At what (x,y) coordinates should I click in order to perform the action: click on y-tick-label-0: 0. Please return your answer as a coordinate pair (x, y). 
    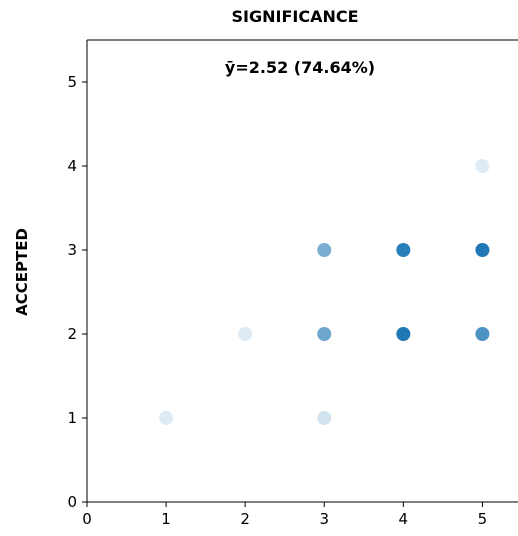
    Looking at the image, I should click on (72, 502).